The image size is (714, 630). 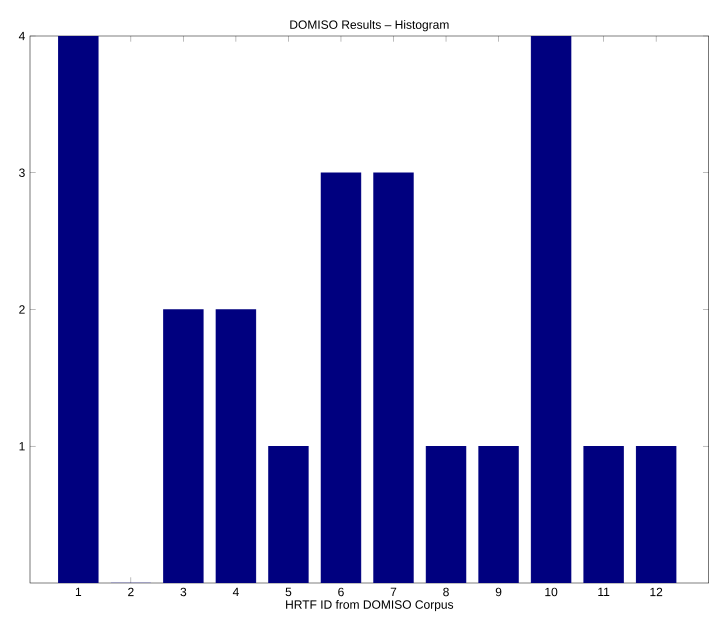 What do you see at coordinates (21, 36) in the screenshot?
I see `y-tick-label: 4` at bounding box center [21, 36].